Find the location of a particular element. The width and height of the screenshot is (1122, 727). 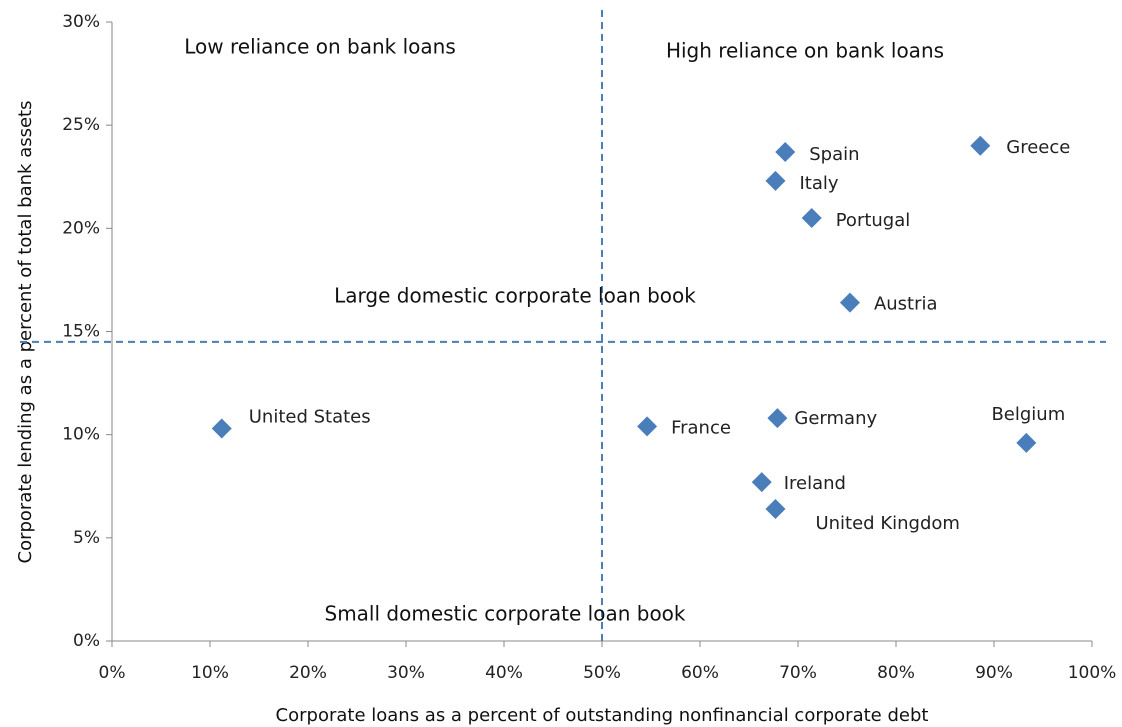

quadrant-label: Small domestic corporate loan book is located at coordinates (505, 614).